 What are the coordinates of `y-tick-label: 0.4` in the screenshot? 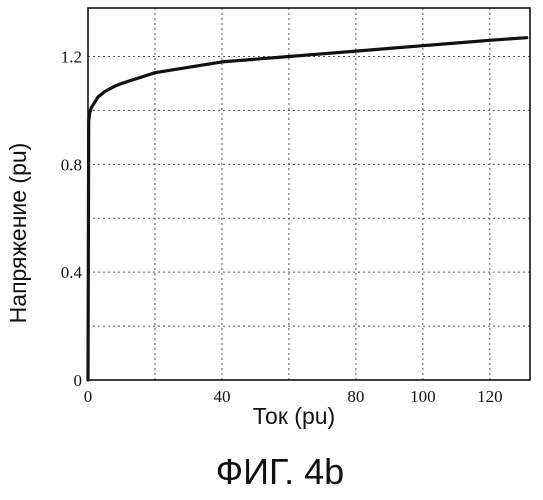 It's located at (72, 272).